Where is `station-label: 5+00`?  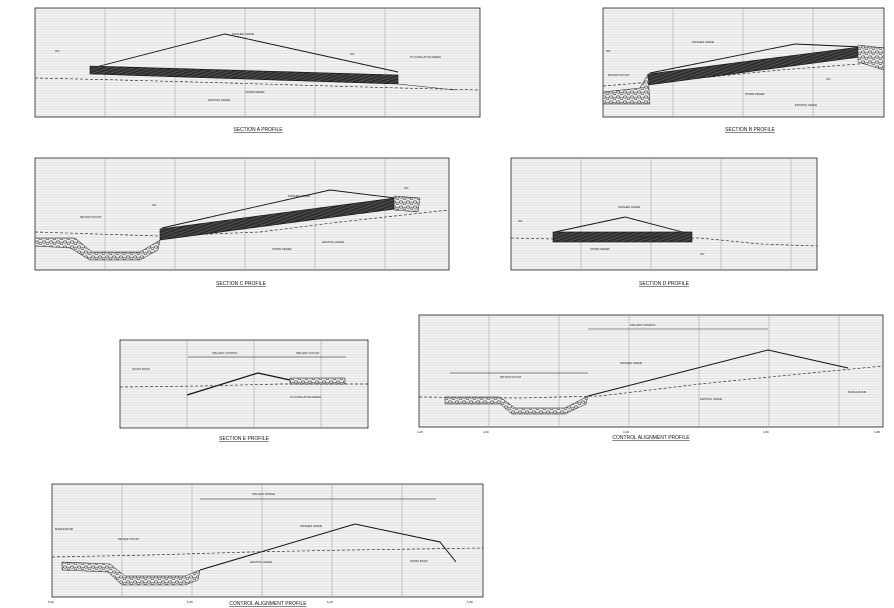 station-label: 5+00 is located at coordinates (51, 602).